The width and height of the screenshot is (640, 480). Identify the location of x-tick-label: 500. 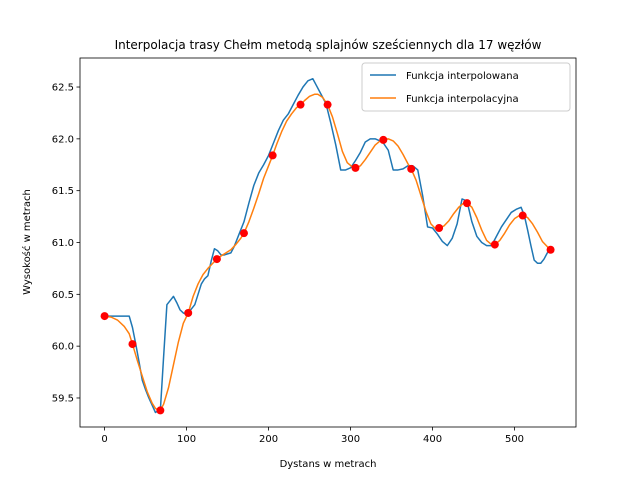
(514, 439).